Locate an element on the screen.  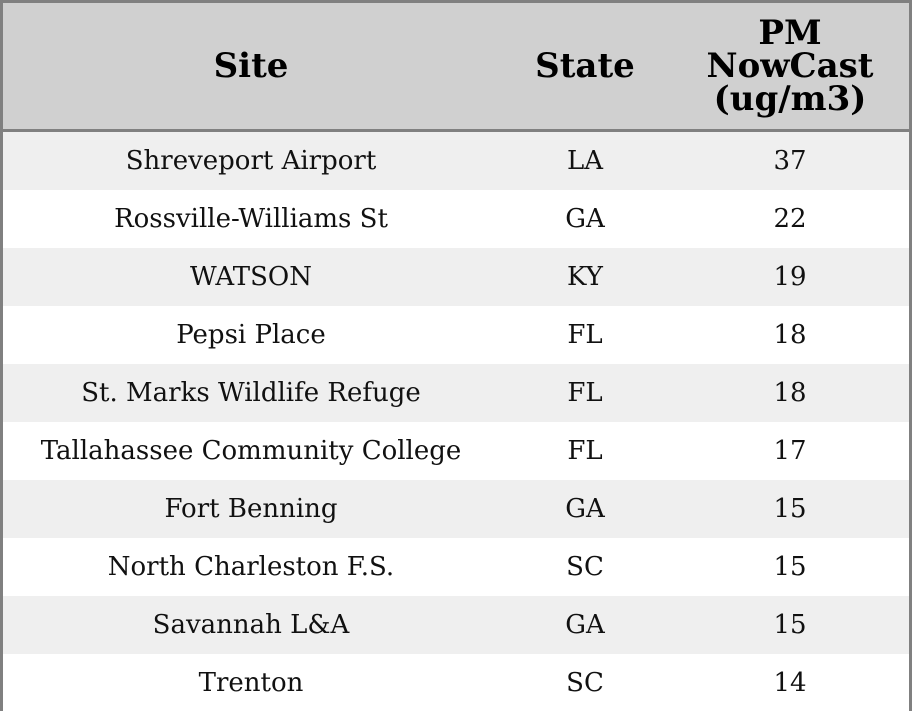
site-cell: Rossville-Williams St is located at coordinates (251, 219).